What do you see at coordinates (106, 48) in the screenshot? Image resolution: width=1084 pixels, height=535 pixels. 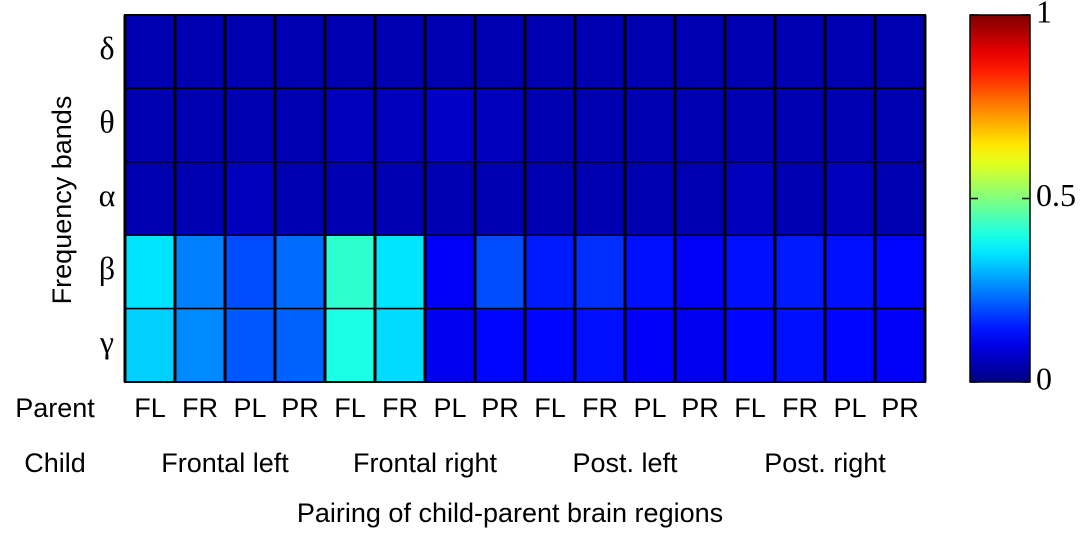 I see `row-label: δ` at bounding box center [106, 48].